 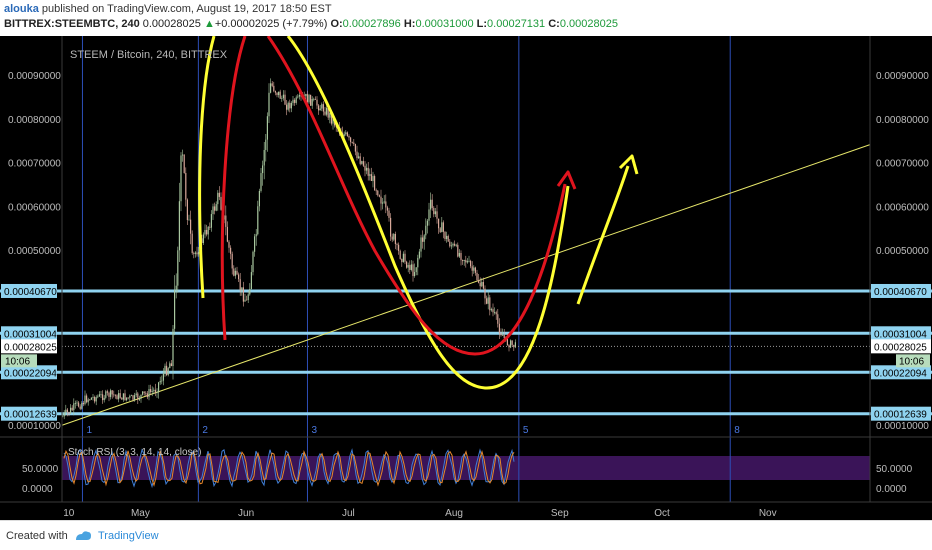 What do you see at coordinates (911, 361) in the screenshot?
I see `countdown-label-right: 10:06` at bounding box center [911, 361].